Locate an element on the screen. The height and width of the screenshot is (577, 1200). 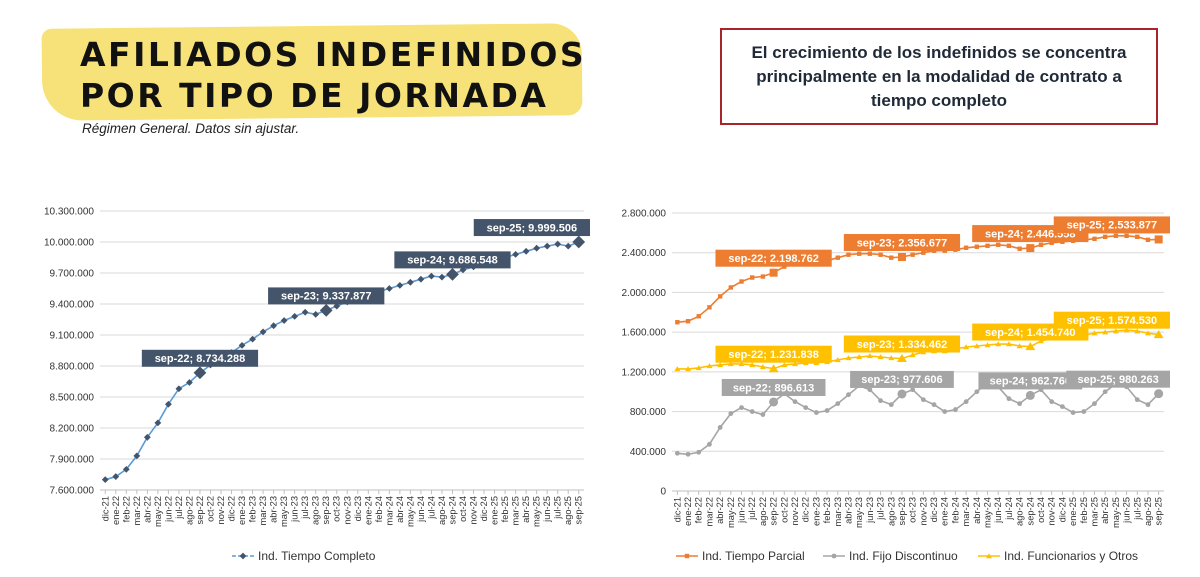
x-tick-label: nov-24 is located at coordinates (474, 510).